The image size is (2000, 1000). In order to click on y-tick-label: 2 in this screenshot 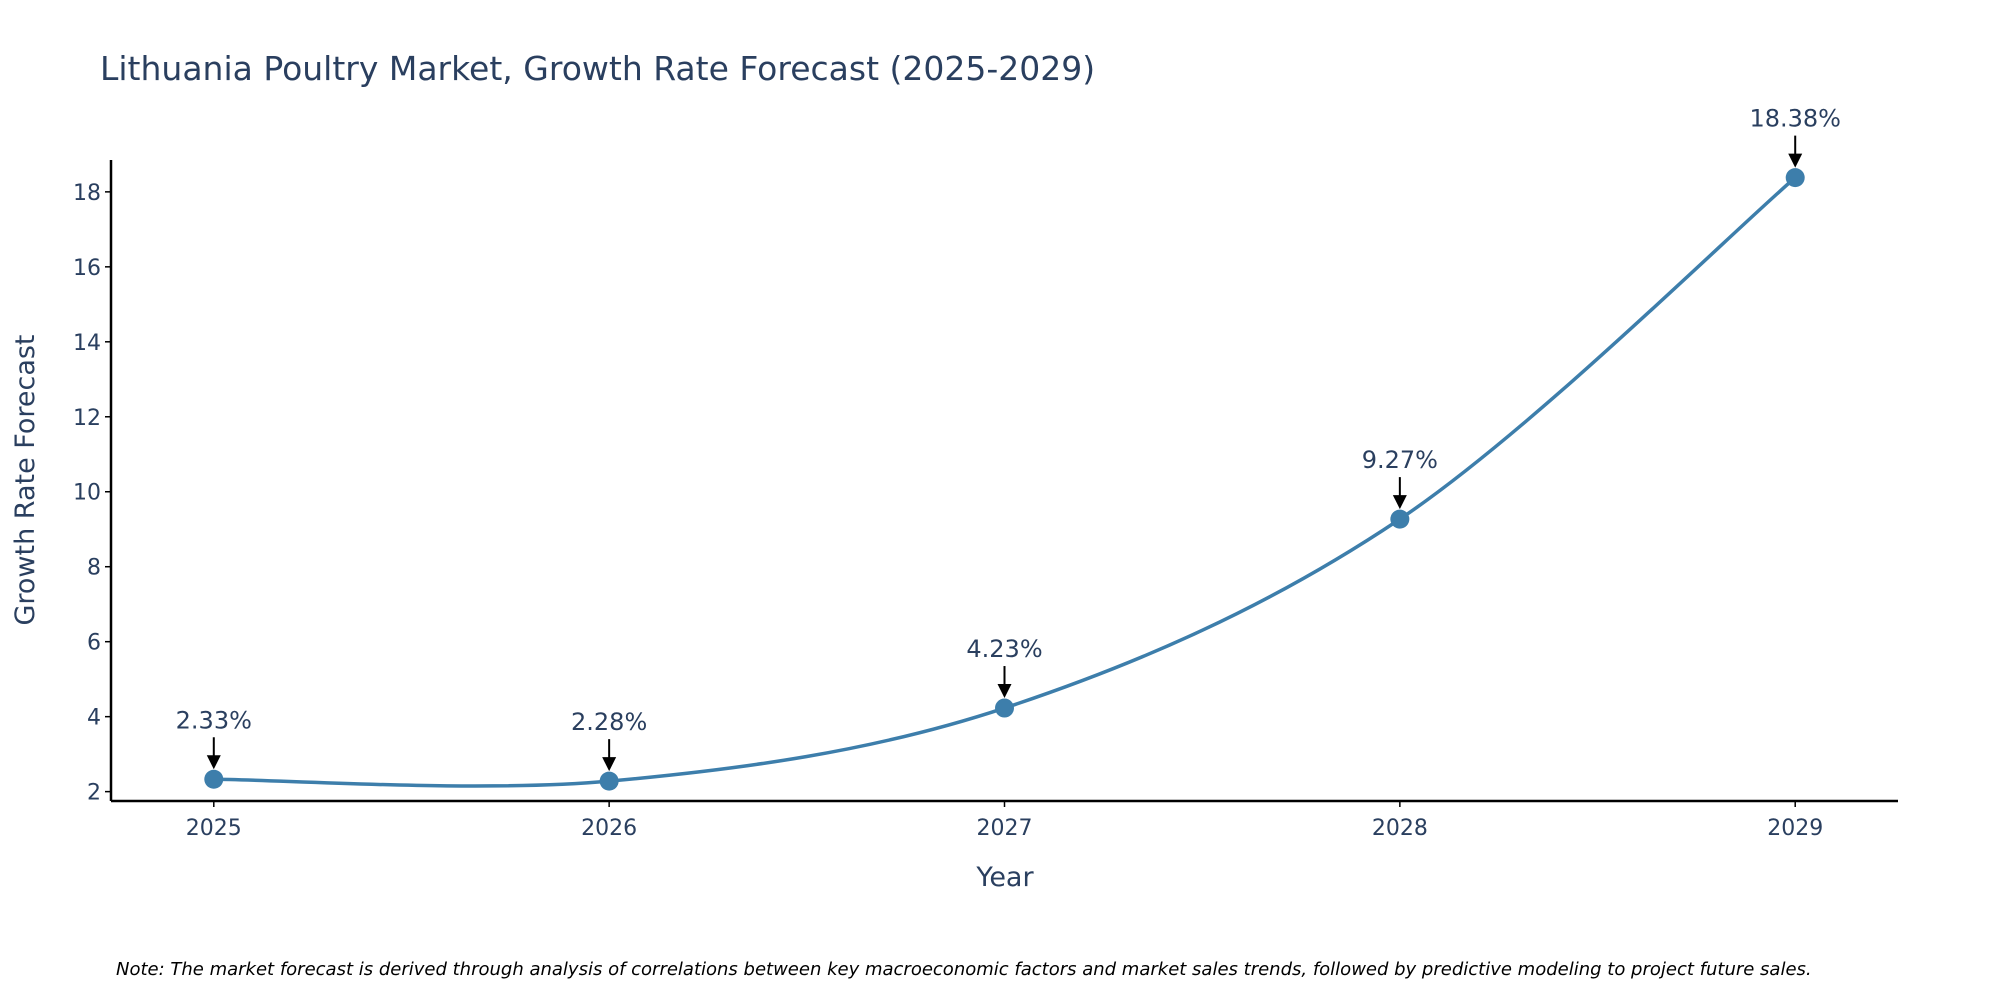, I will do `click(94, 793)`.